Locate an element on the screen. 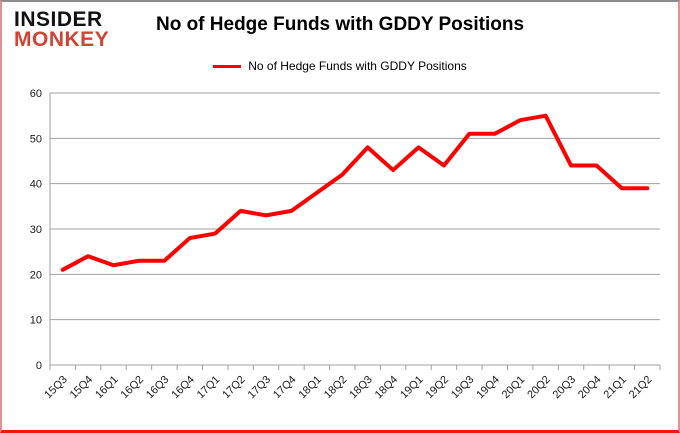 Image resolution: width=680 pixels, height=433 pixels. x-axis-label: 18Q2 is located at coordinates (336, 388).